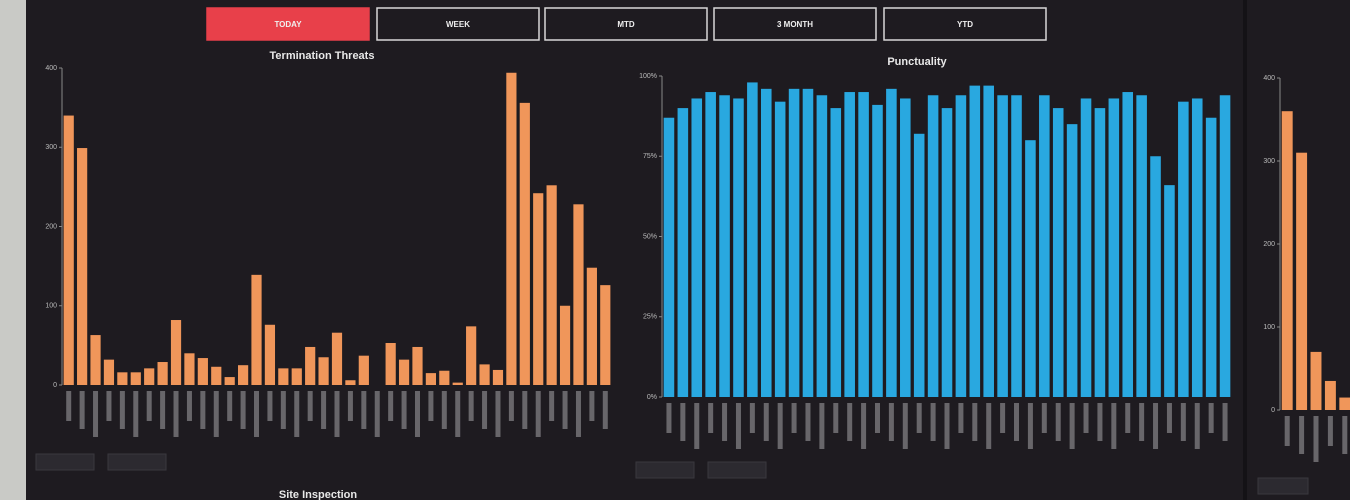 This screenshot has width=1350, height=500. Describe the element at coordinates (322, 56) in the screenshot. I see `chart-title: Termination Threats` at that location.